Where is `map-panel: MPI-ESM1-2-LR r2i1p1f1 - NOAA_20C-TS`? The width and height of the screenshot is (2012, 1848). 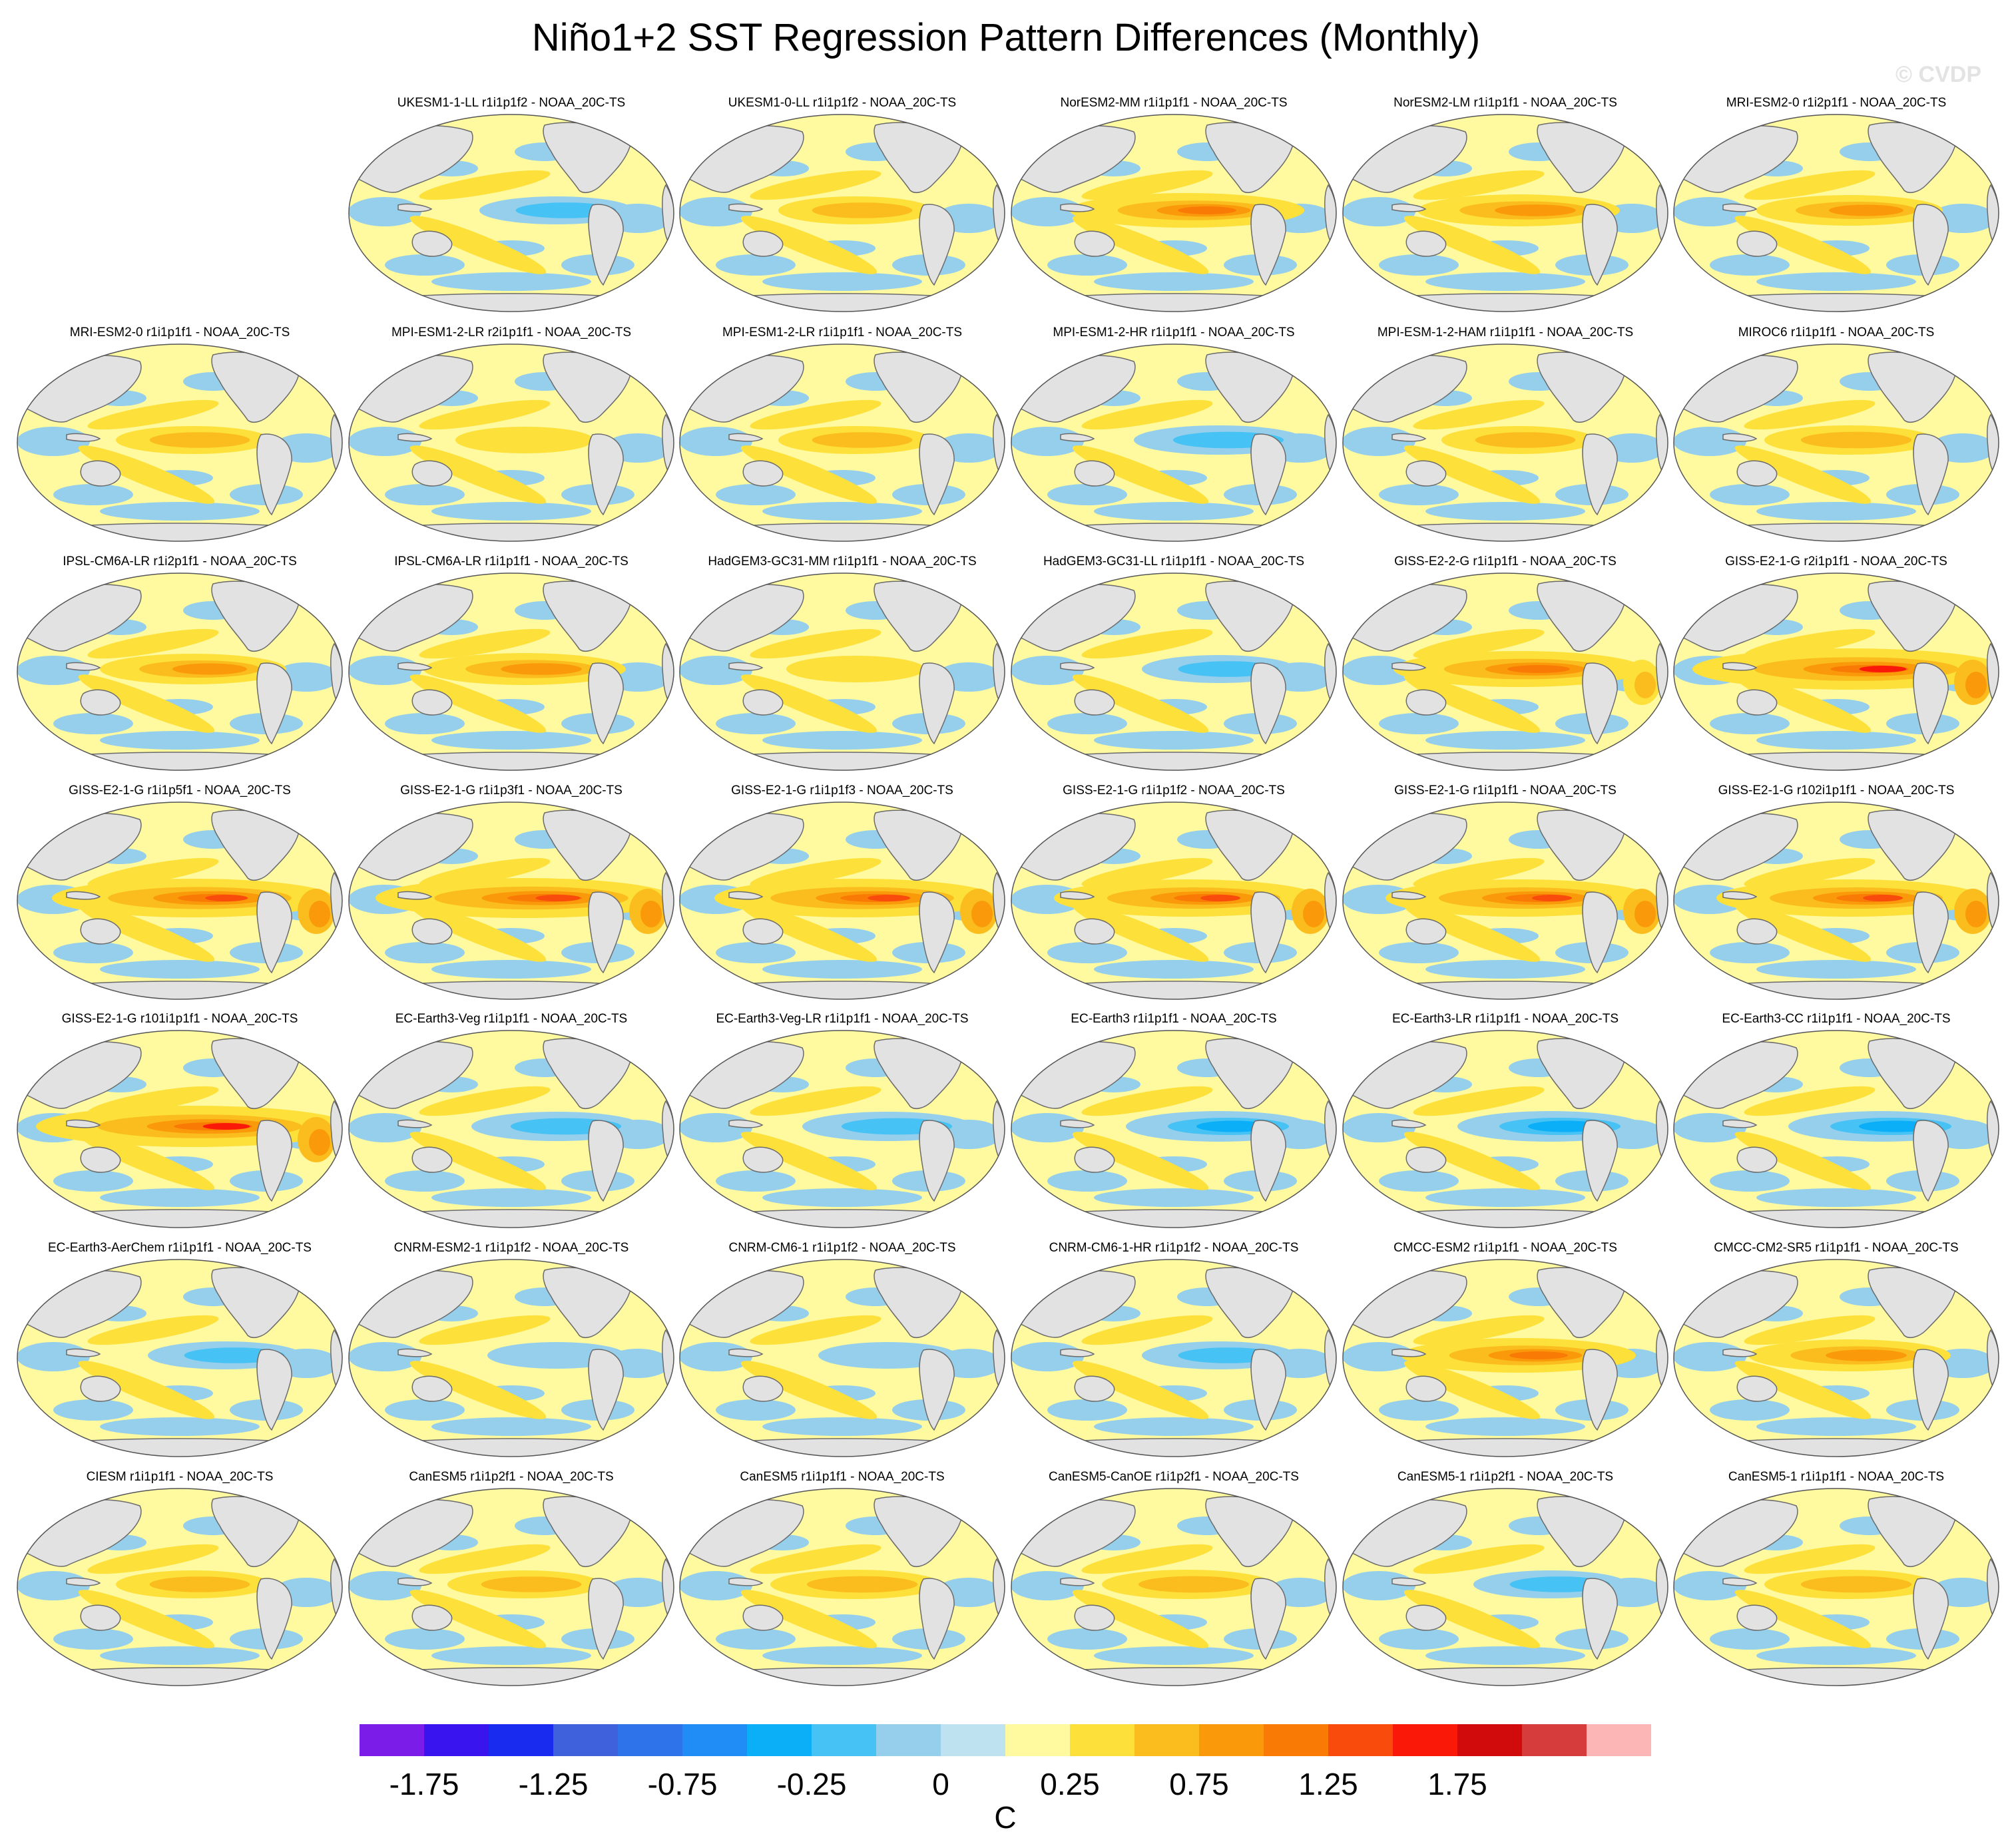 map-panel: MPI-ESM1-2-LR r2i1p1f1 - NOAA_20C-TS is located at coordinates (511, 439).